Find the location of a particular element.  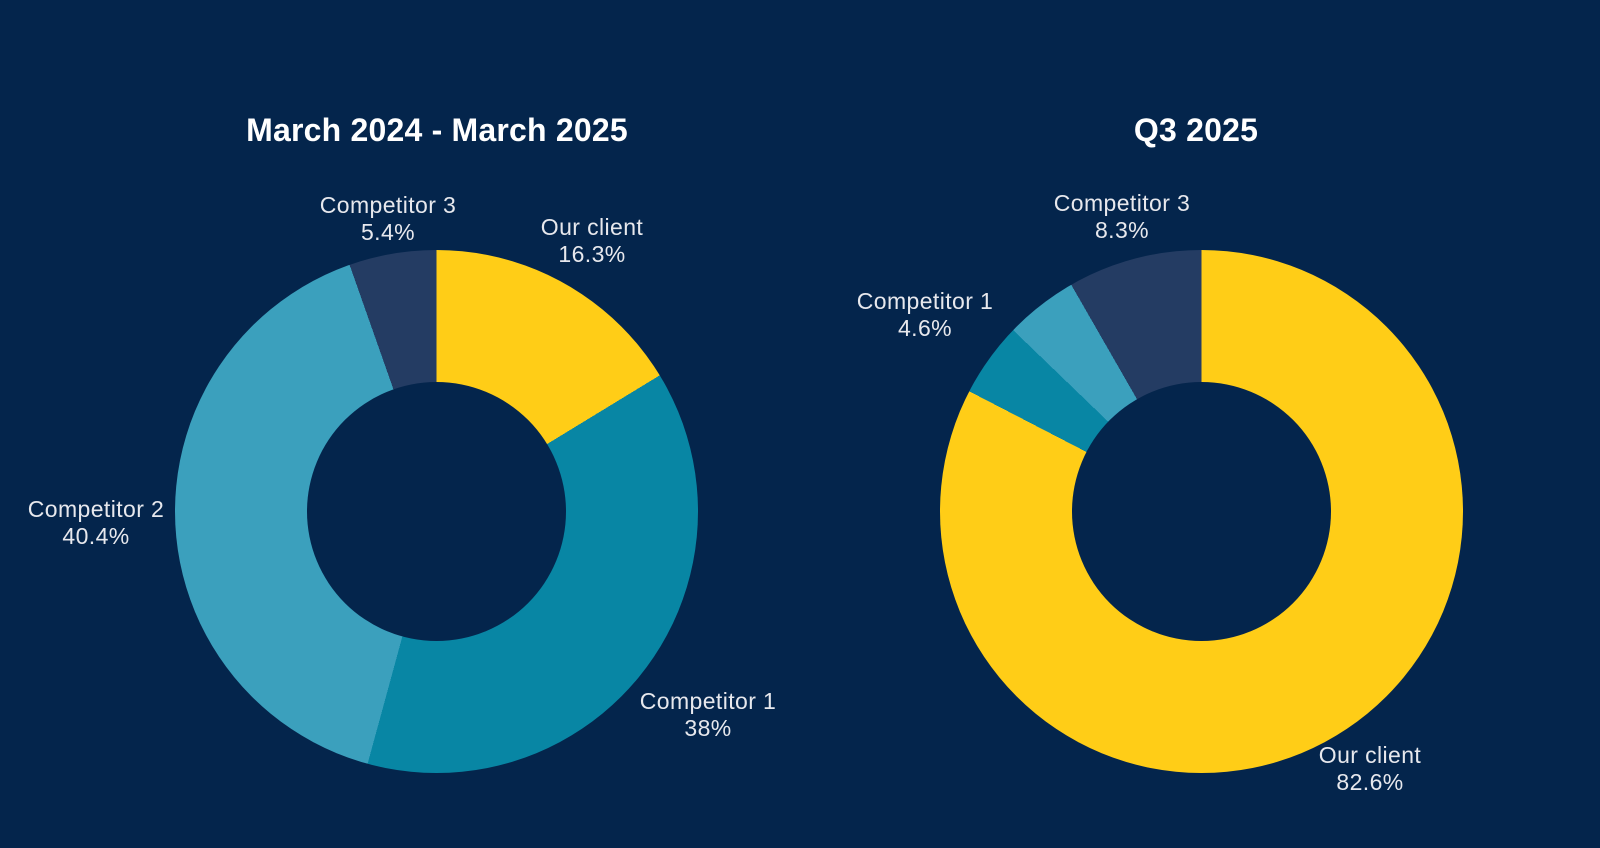

slice-label-competitor-1: Competitor 1 4.6% is located at coordinates (925, 315).